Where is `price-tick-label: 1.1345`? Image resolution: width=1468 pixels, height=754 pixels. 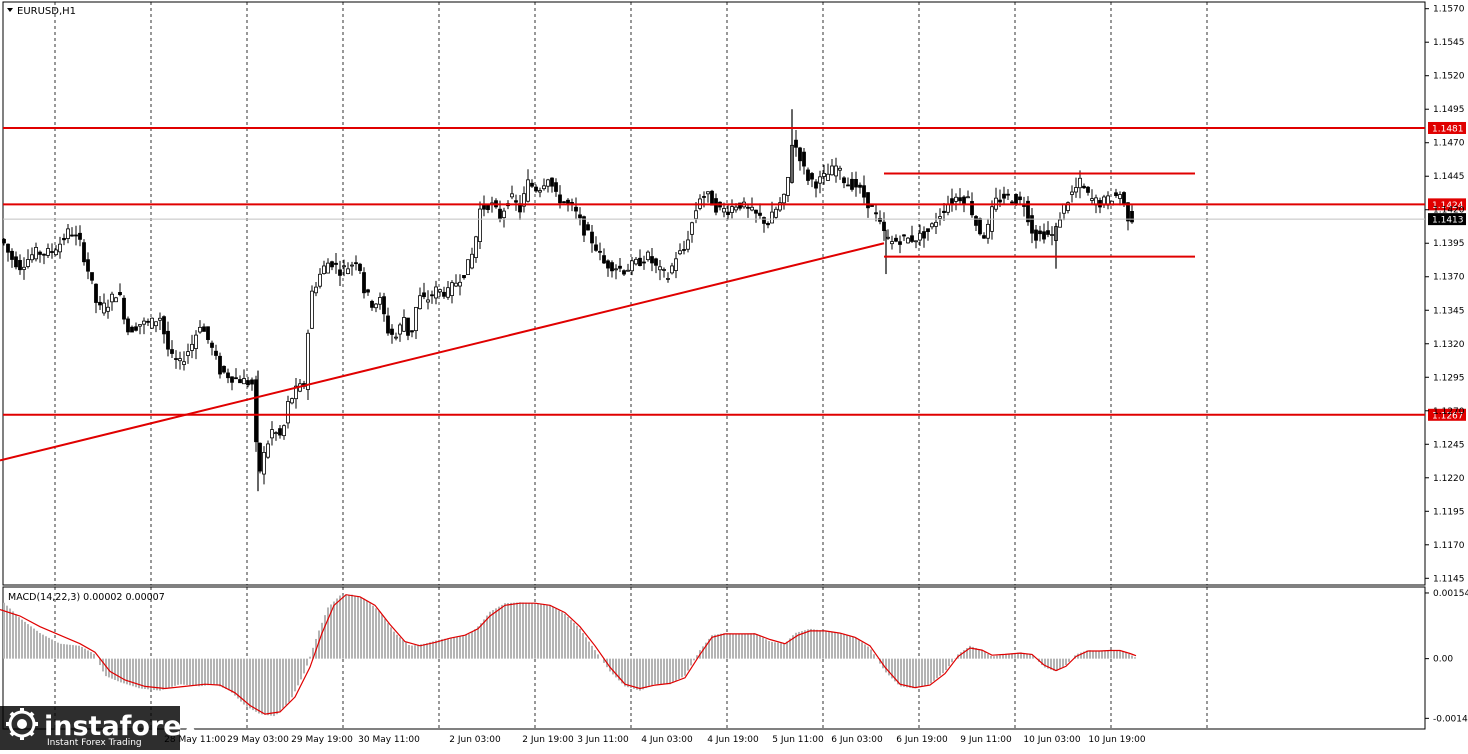
price-tick-label: 1.1345 is located at coordinates (1449, 311).